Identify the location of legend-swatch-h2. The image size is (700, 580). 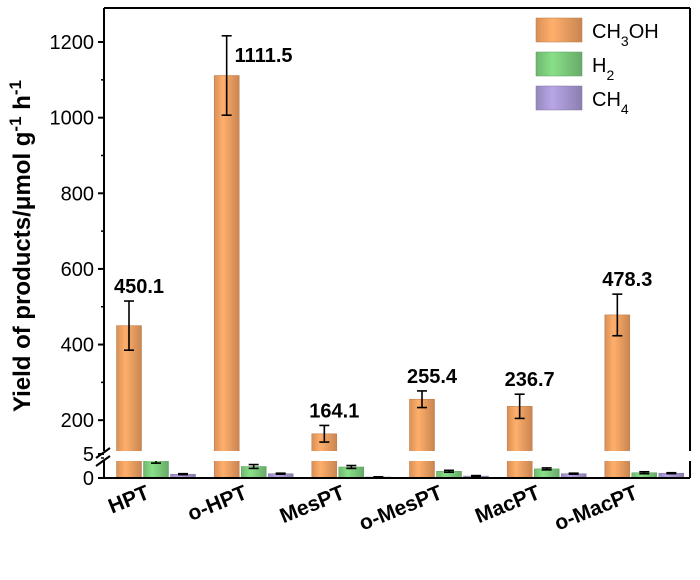
(559, 64).